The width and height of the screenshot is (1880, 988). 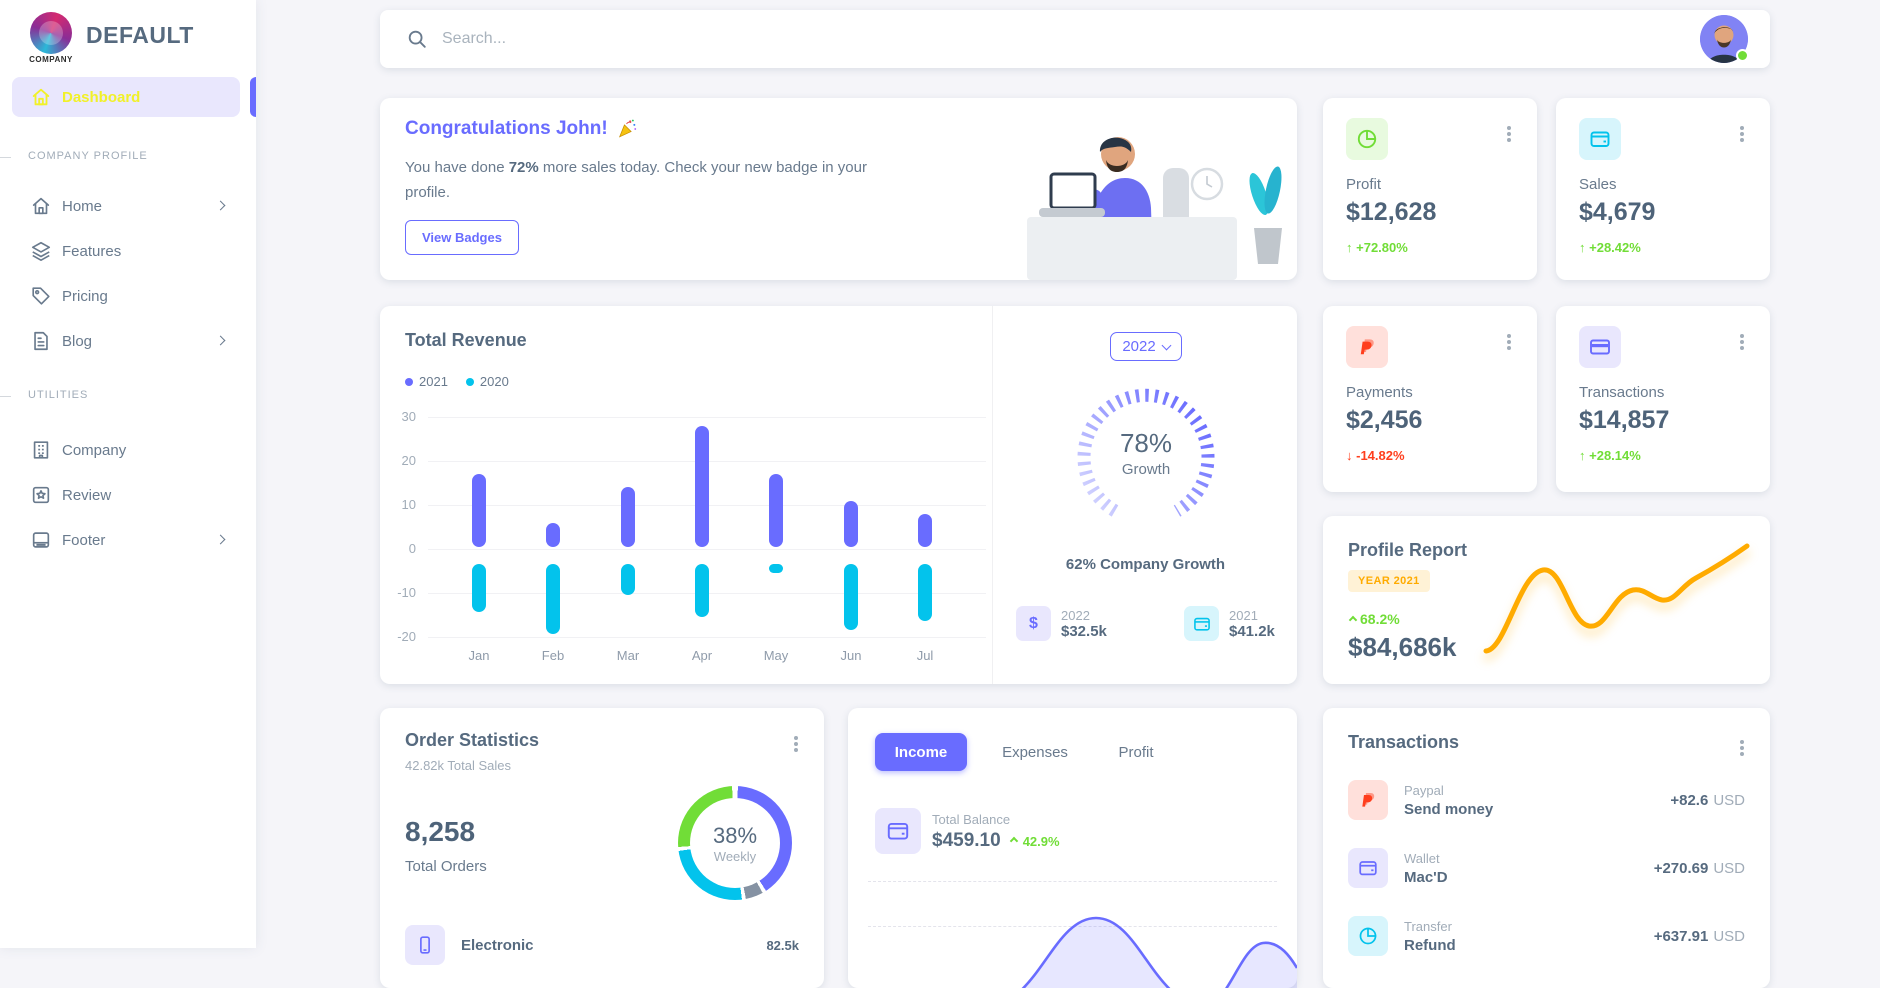 What do you see at coordinates (1430, 189) in the screenshot?
I see `profit-stat-card: Profit $12,628 +72.80%` at bounding box center [1430, 189].